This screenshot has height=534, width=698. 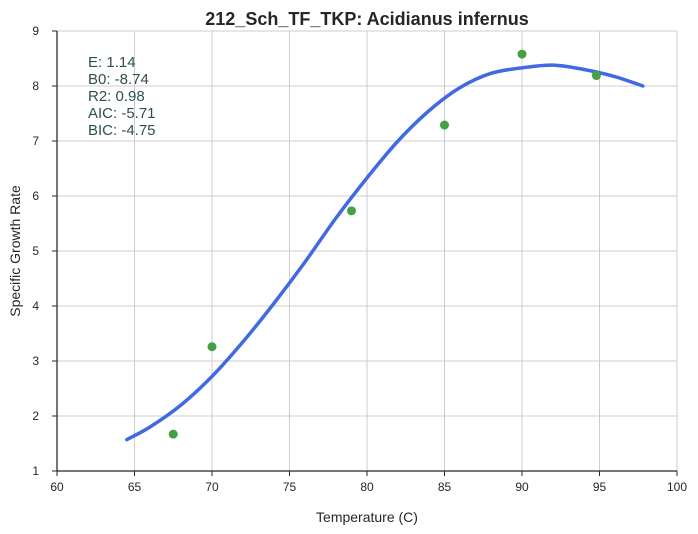 I want to click on x-tick-label: 80, so click(x=367, y=487).